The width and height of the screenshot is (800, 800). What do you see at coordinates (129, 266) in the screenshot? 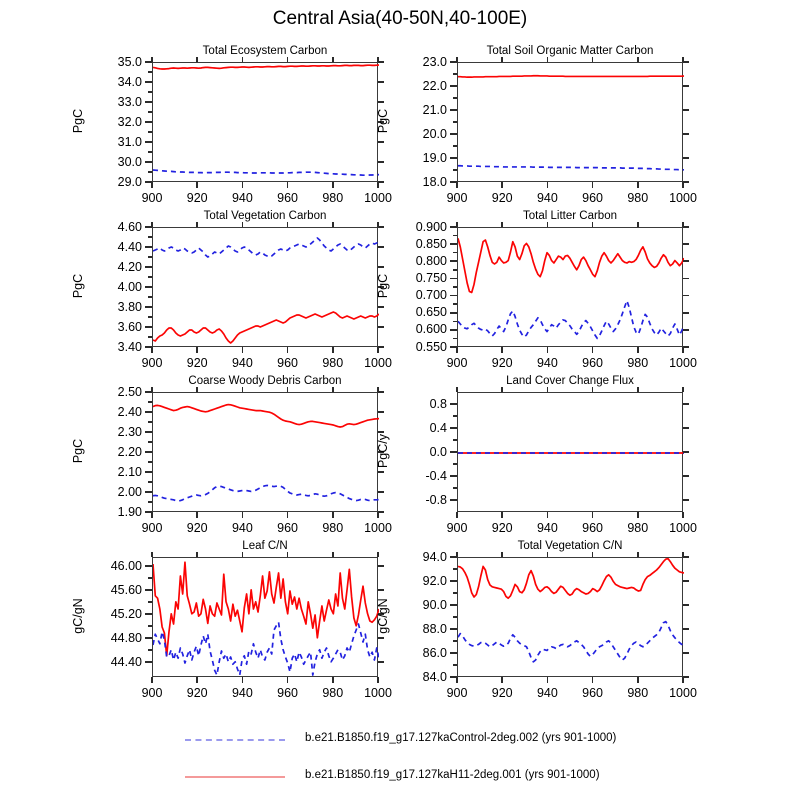
I see `y-tick-label: 4.20` at bounding box center [129, 266].